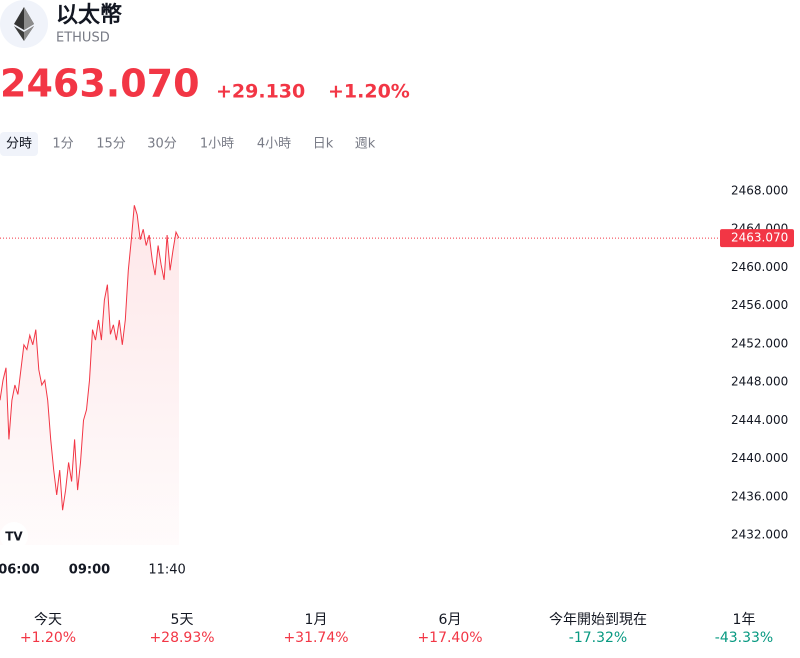  I want to click on line, so click(90, 358).